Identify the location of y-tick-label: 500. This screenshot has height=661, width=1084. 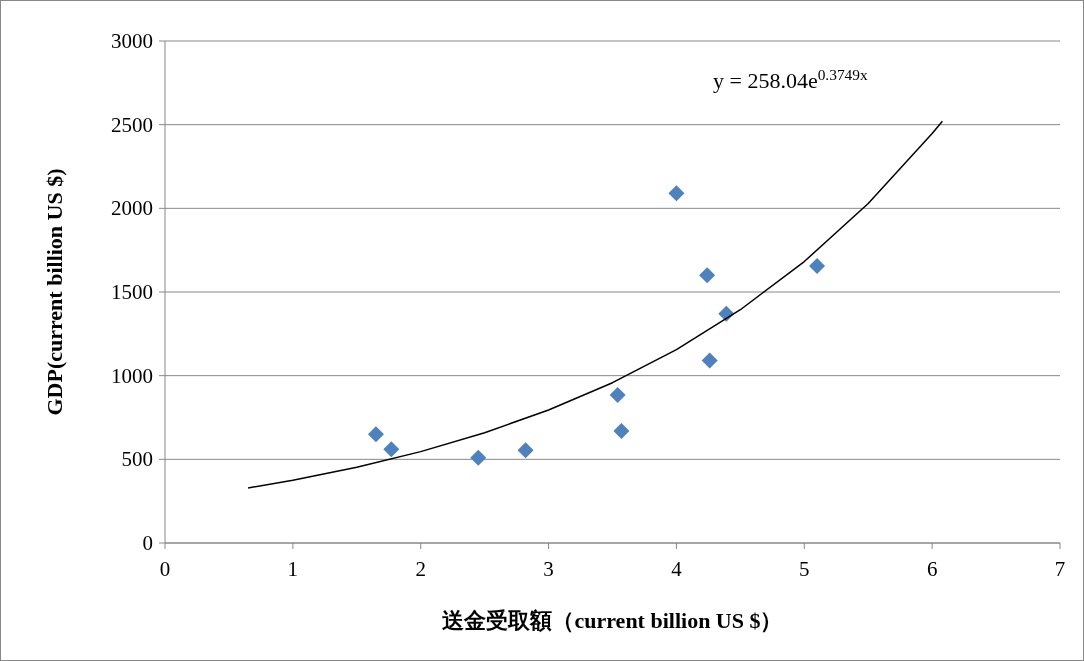
(137, 459).